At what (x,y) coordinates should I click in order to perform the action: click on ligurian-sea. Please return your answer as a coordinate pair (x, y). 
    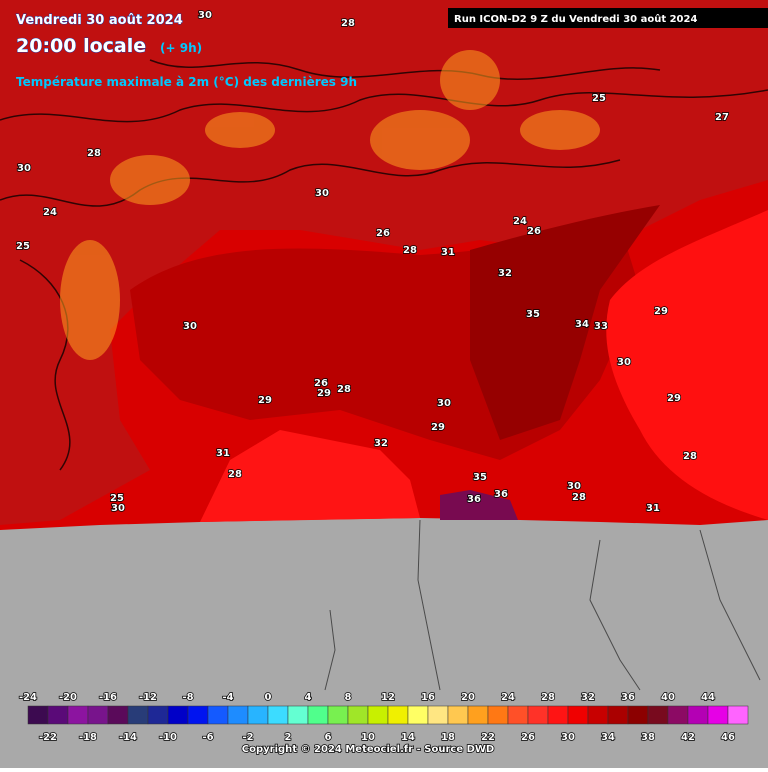
    Looking at the image, I should click on (310, 476).